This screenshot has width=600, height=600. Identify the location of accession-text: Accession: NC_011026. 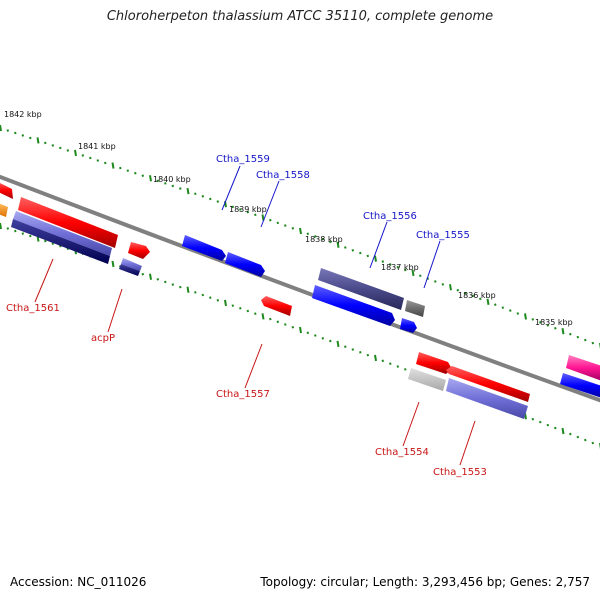
(78, 582).